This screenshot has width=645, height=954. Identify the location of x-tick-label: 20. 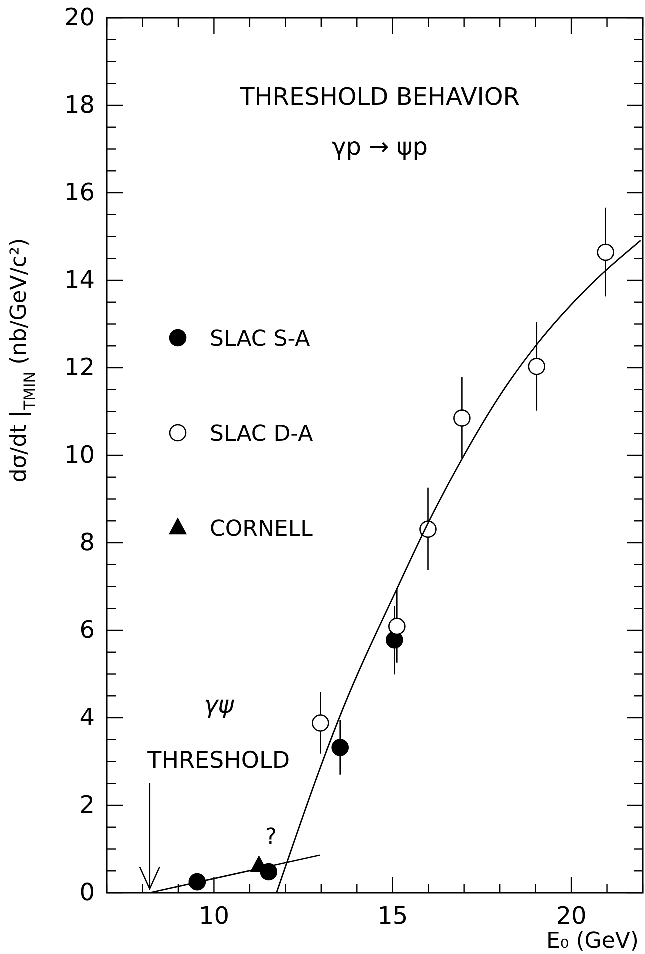
(571, 916).